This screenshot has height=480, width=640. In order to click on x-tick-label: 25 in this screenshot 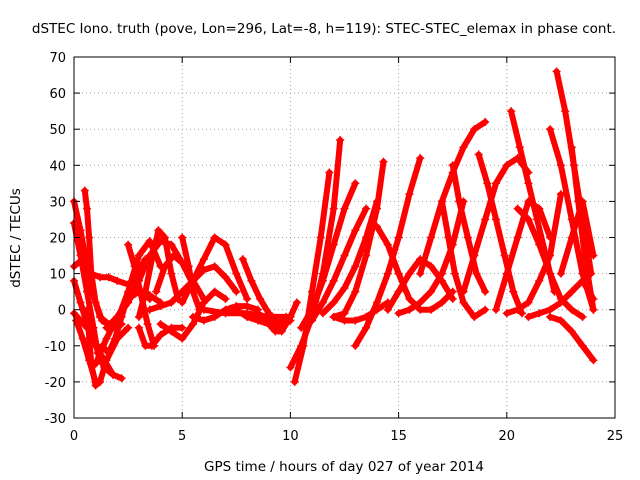, I will do `click(615, 436)`.